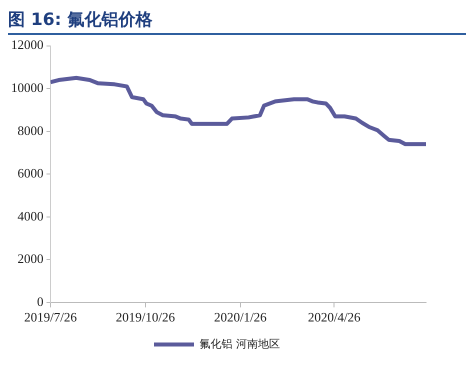 This screenshot has width=474, height=381. Describe the element at coordinates (27, 44) in the screenshot. I see `y-tick-label: 12000` at that location.